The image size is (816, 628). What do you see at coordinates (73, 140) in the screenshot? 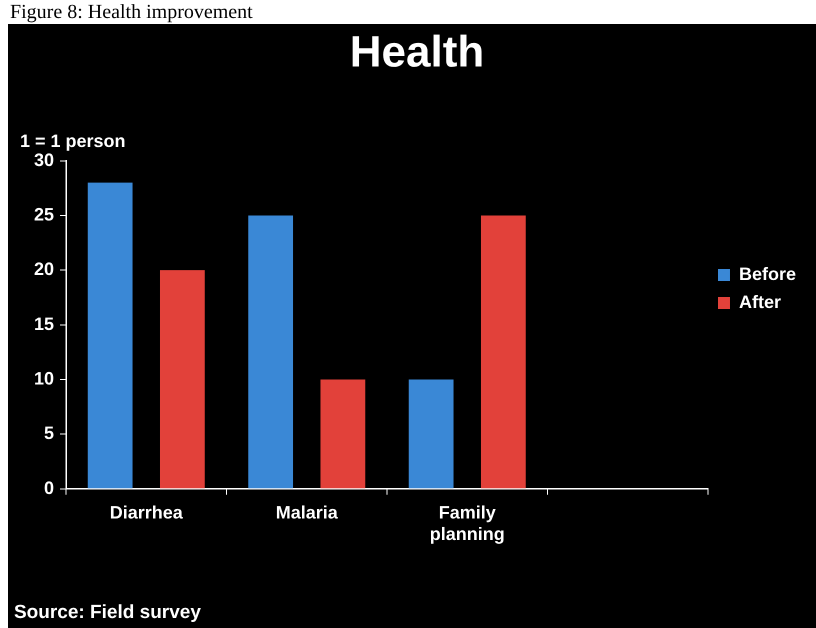
I see `y-axis-title: 1 = 1 person` at bounding box center [73, 140].